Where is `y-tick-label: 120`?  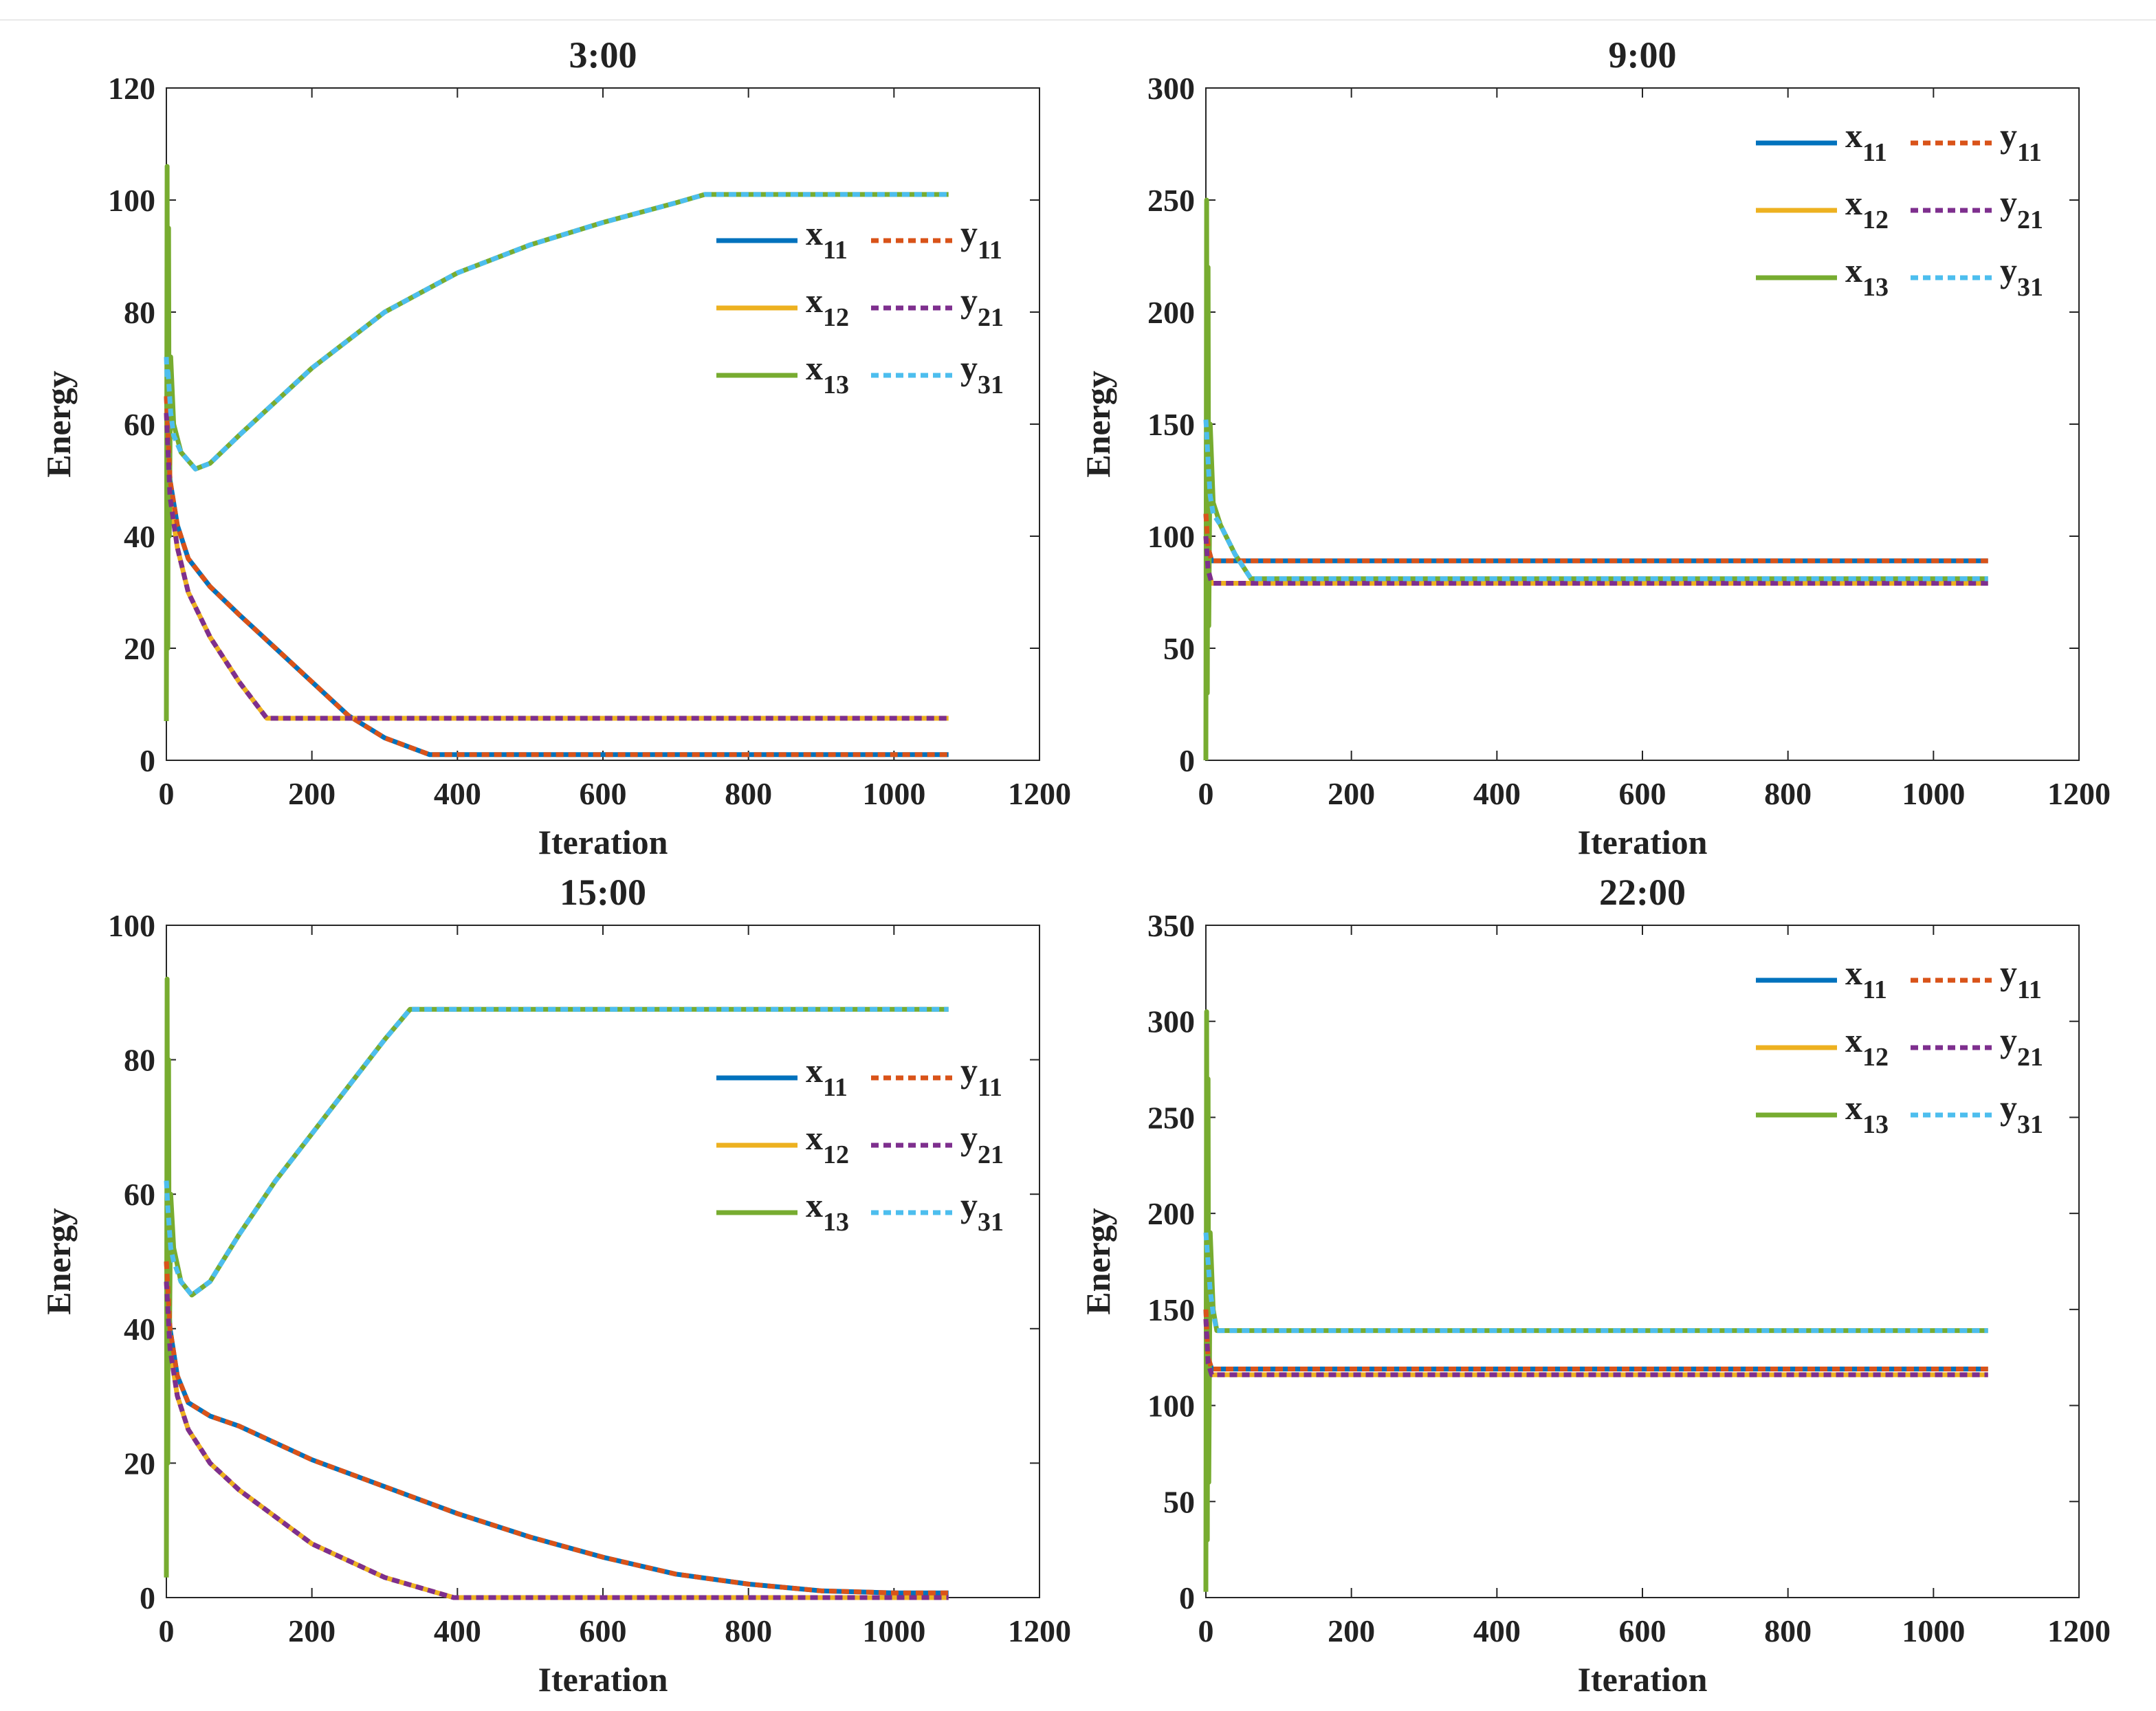 y-tick-label: 120 is located at coordinates (131, 88).